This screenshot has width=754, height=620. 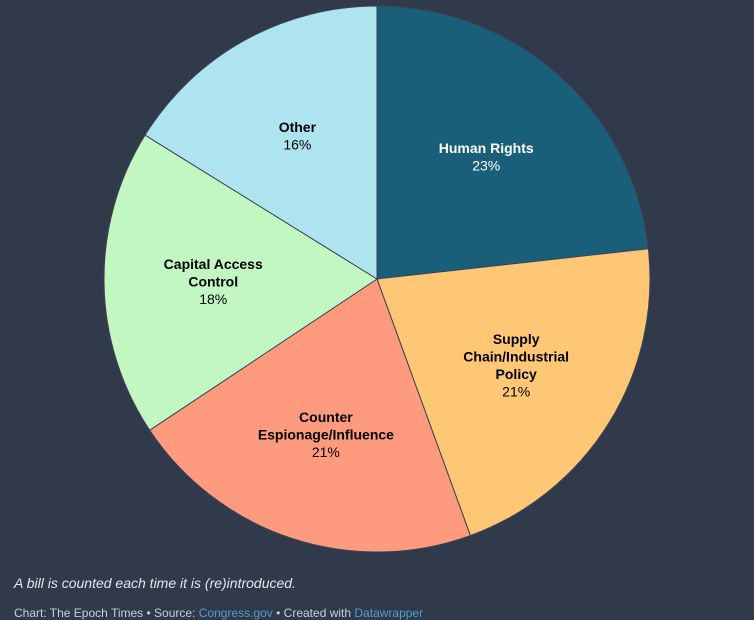 I want to click on slice-label-4: Capital Access Control 18%, so click(x=213, y=281).